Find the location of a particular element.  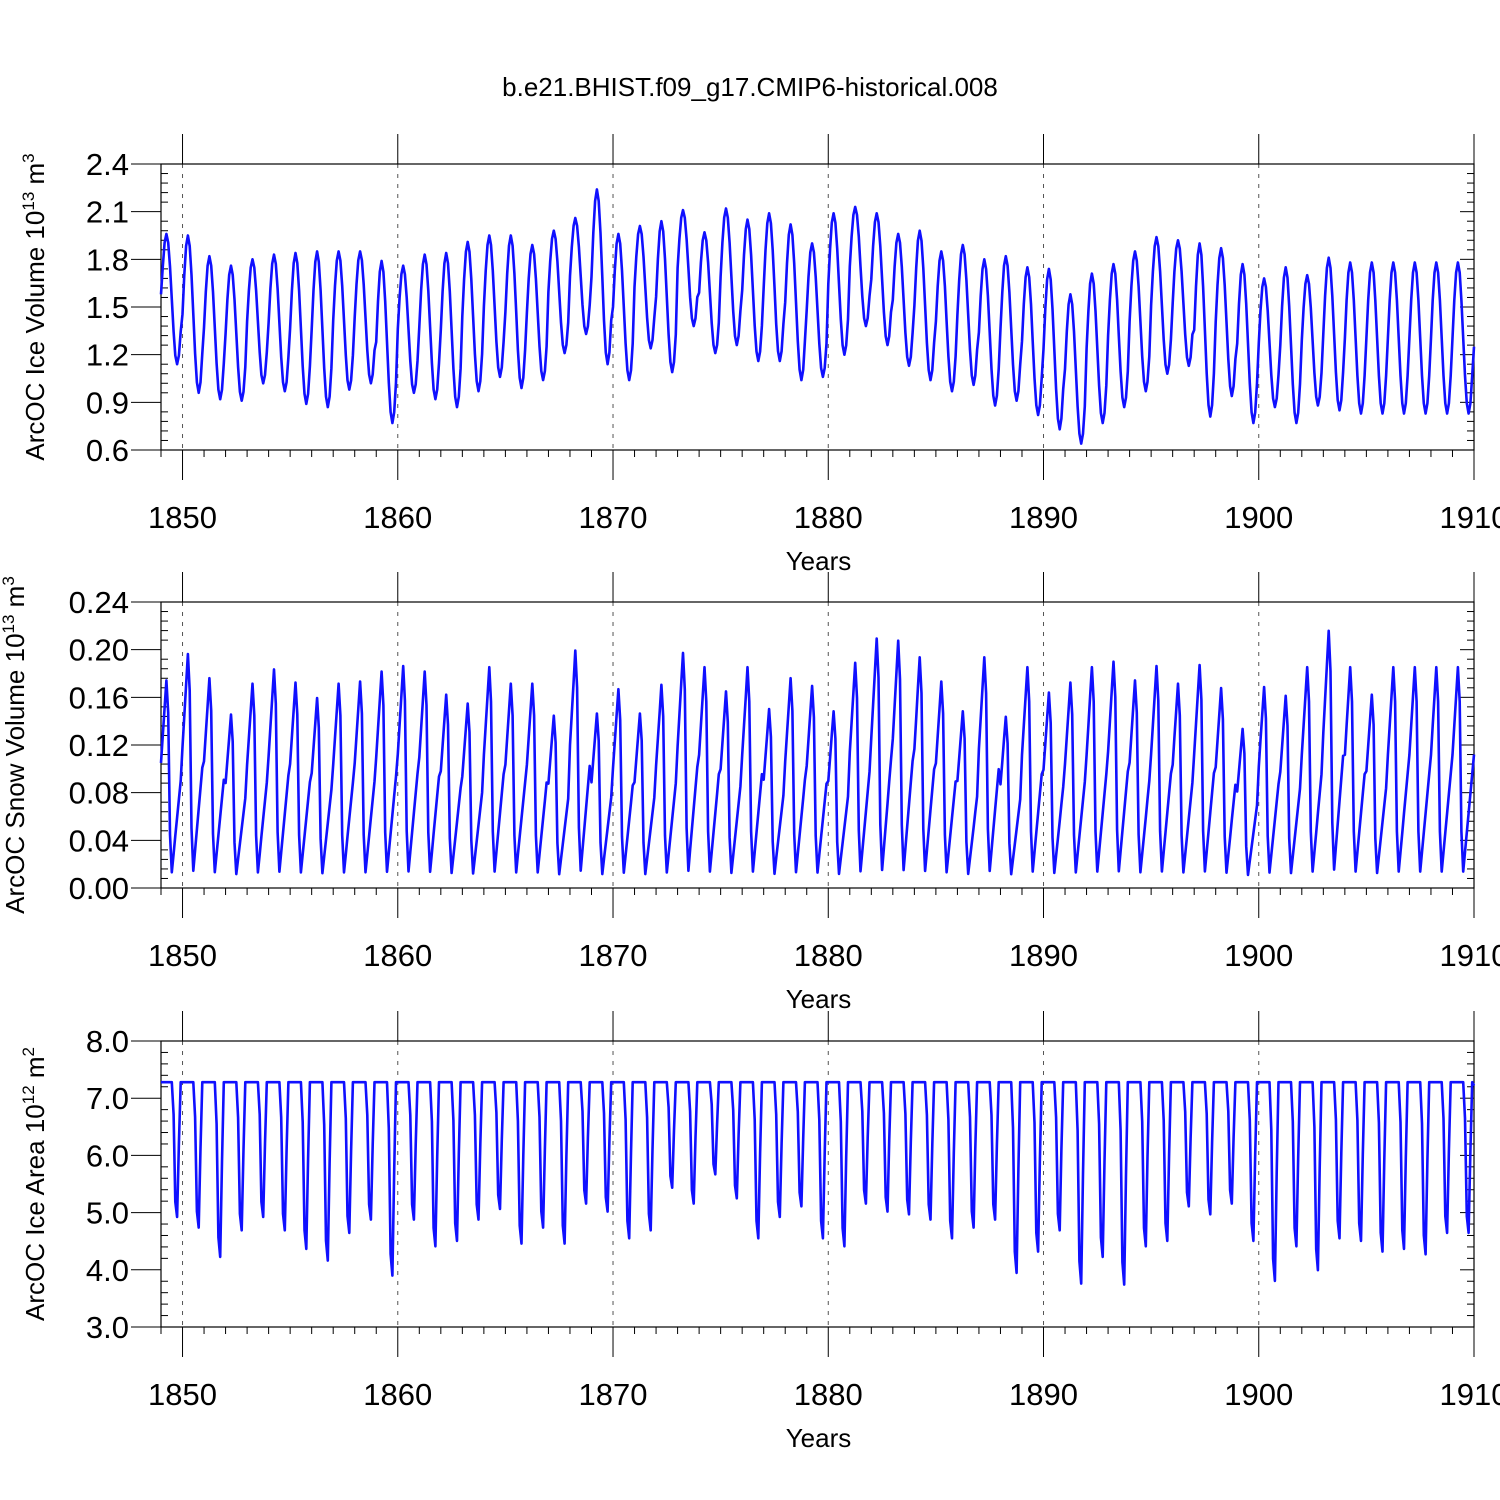

y-tick-label: 4.0 is located at coordinates (107, 1270).